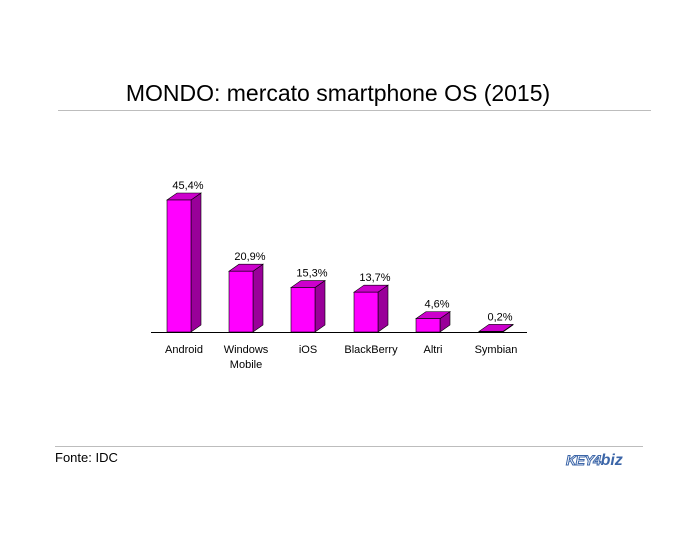  I want to click on data-label: 13,7%, so click(374, 278).